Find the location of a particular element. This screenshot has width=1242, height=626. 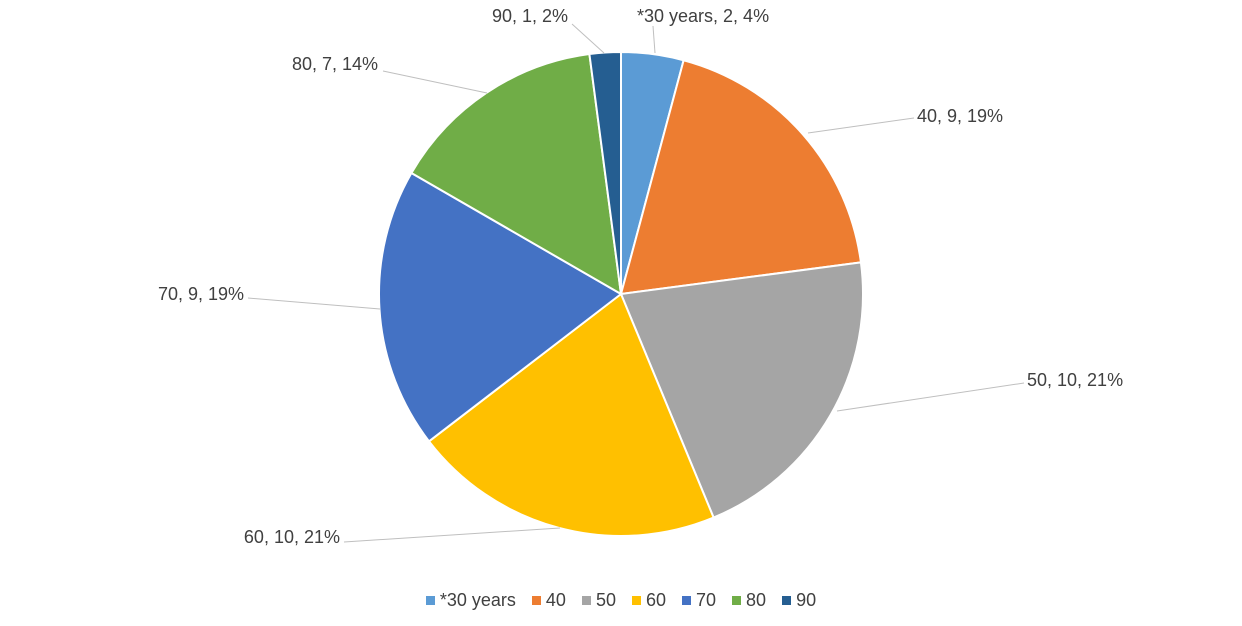

legend-item-3: 50 is located at coordinates (598, 600).